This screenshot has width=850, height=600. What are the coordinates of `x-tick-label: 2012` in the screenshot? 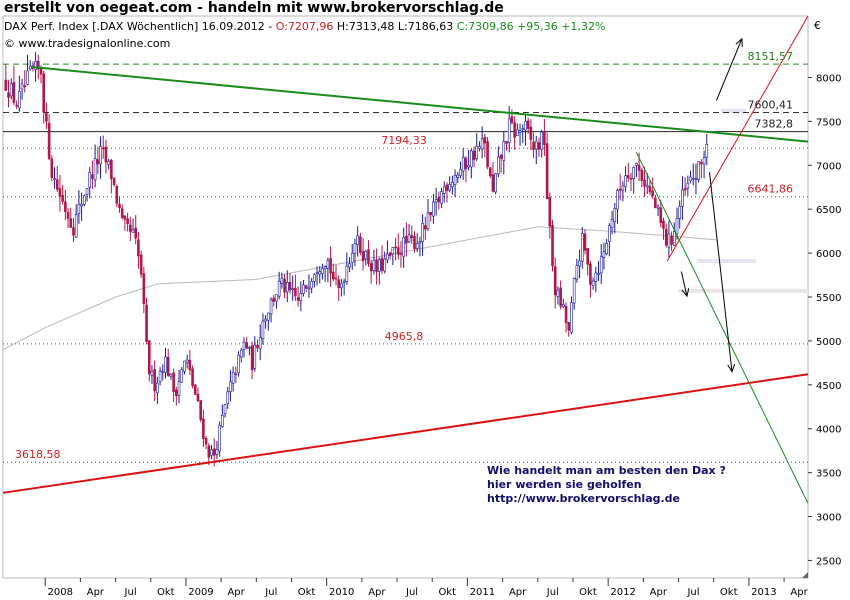 It's located at (622, 592).